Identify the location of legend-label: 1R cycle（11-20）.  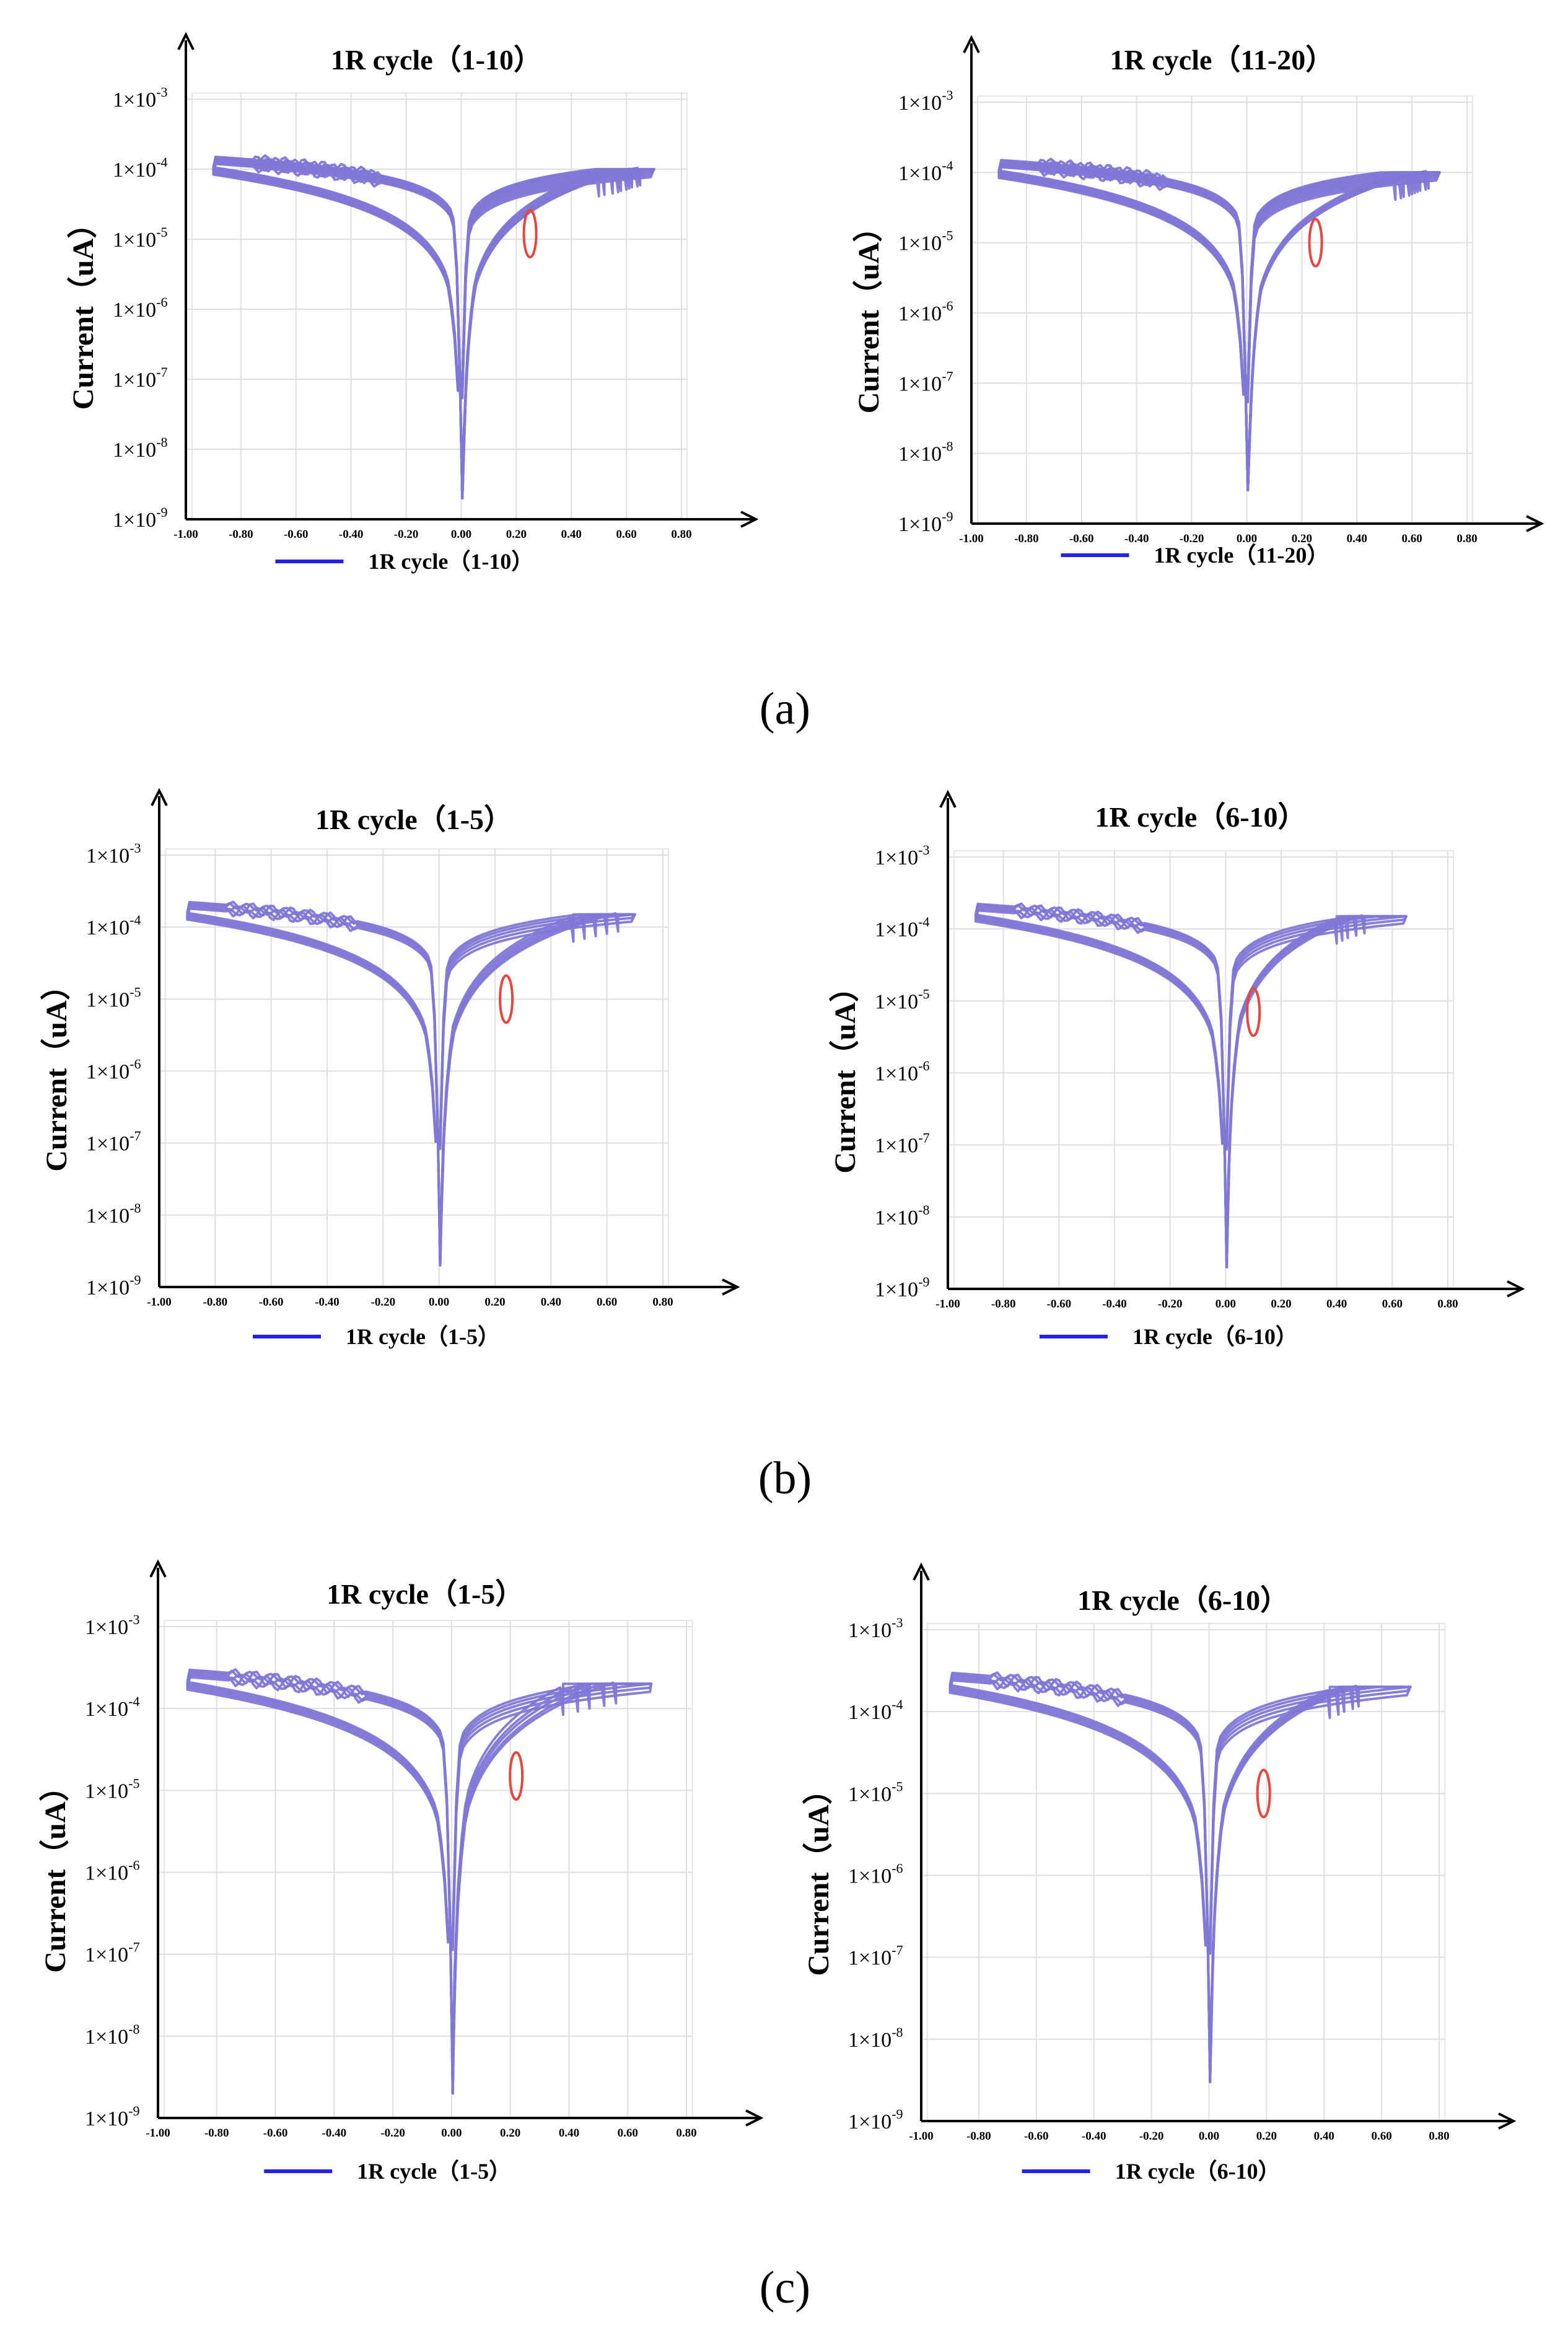
(1241, 555).